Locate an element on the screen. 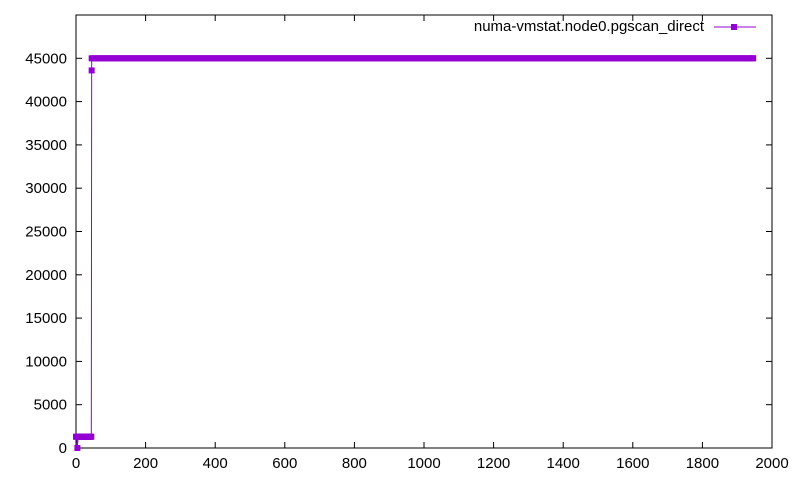 This screenshot has height=480, width=800. x-tick-label: 800 is located at coordinates (354, 463).